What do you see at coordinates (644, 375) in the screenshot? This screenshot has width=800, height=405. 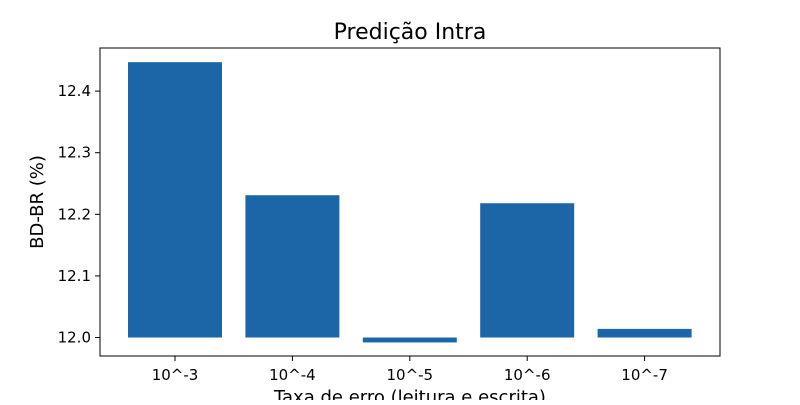 I see `x-tick-label: 10^-7` at bounding box center [644, 375].